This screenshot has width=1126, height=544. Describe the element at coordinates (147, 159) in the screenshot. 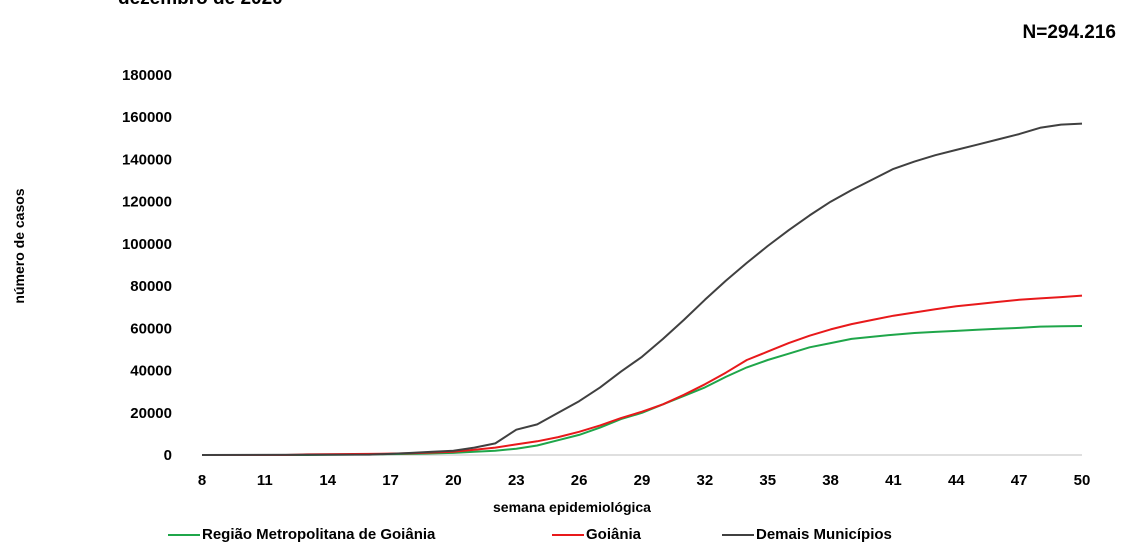

I see `y-tick-label: 140000` at that location.